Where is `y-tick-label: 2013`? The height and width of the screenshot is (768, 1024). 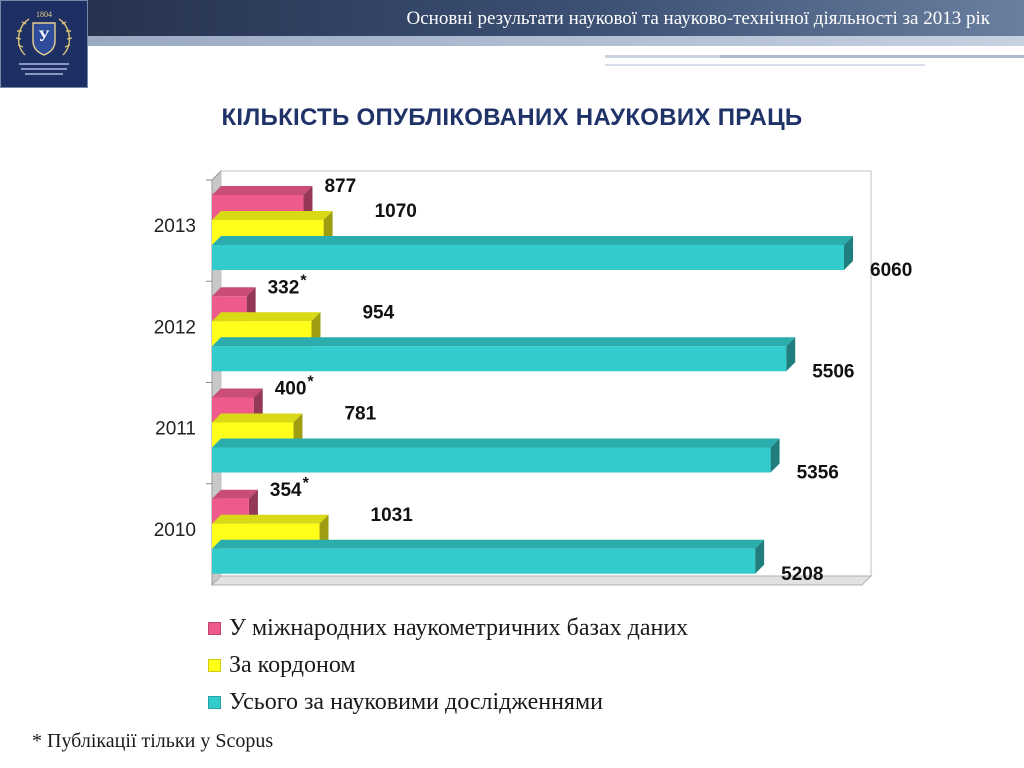
y-tick-label: 2013 is located at coordinates (175, 226).